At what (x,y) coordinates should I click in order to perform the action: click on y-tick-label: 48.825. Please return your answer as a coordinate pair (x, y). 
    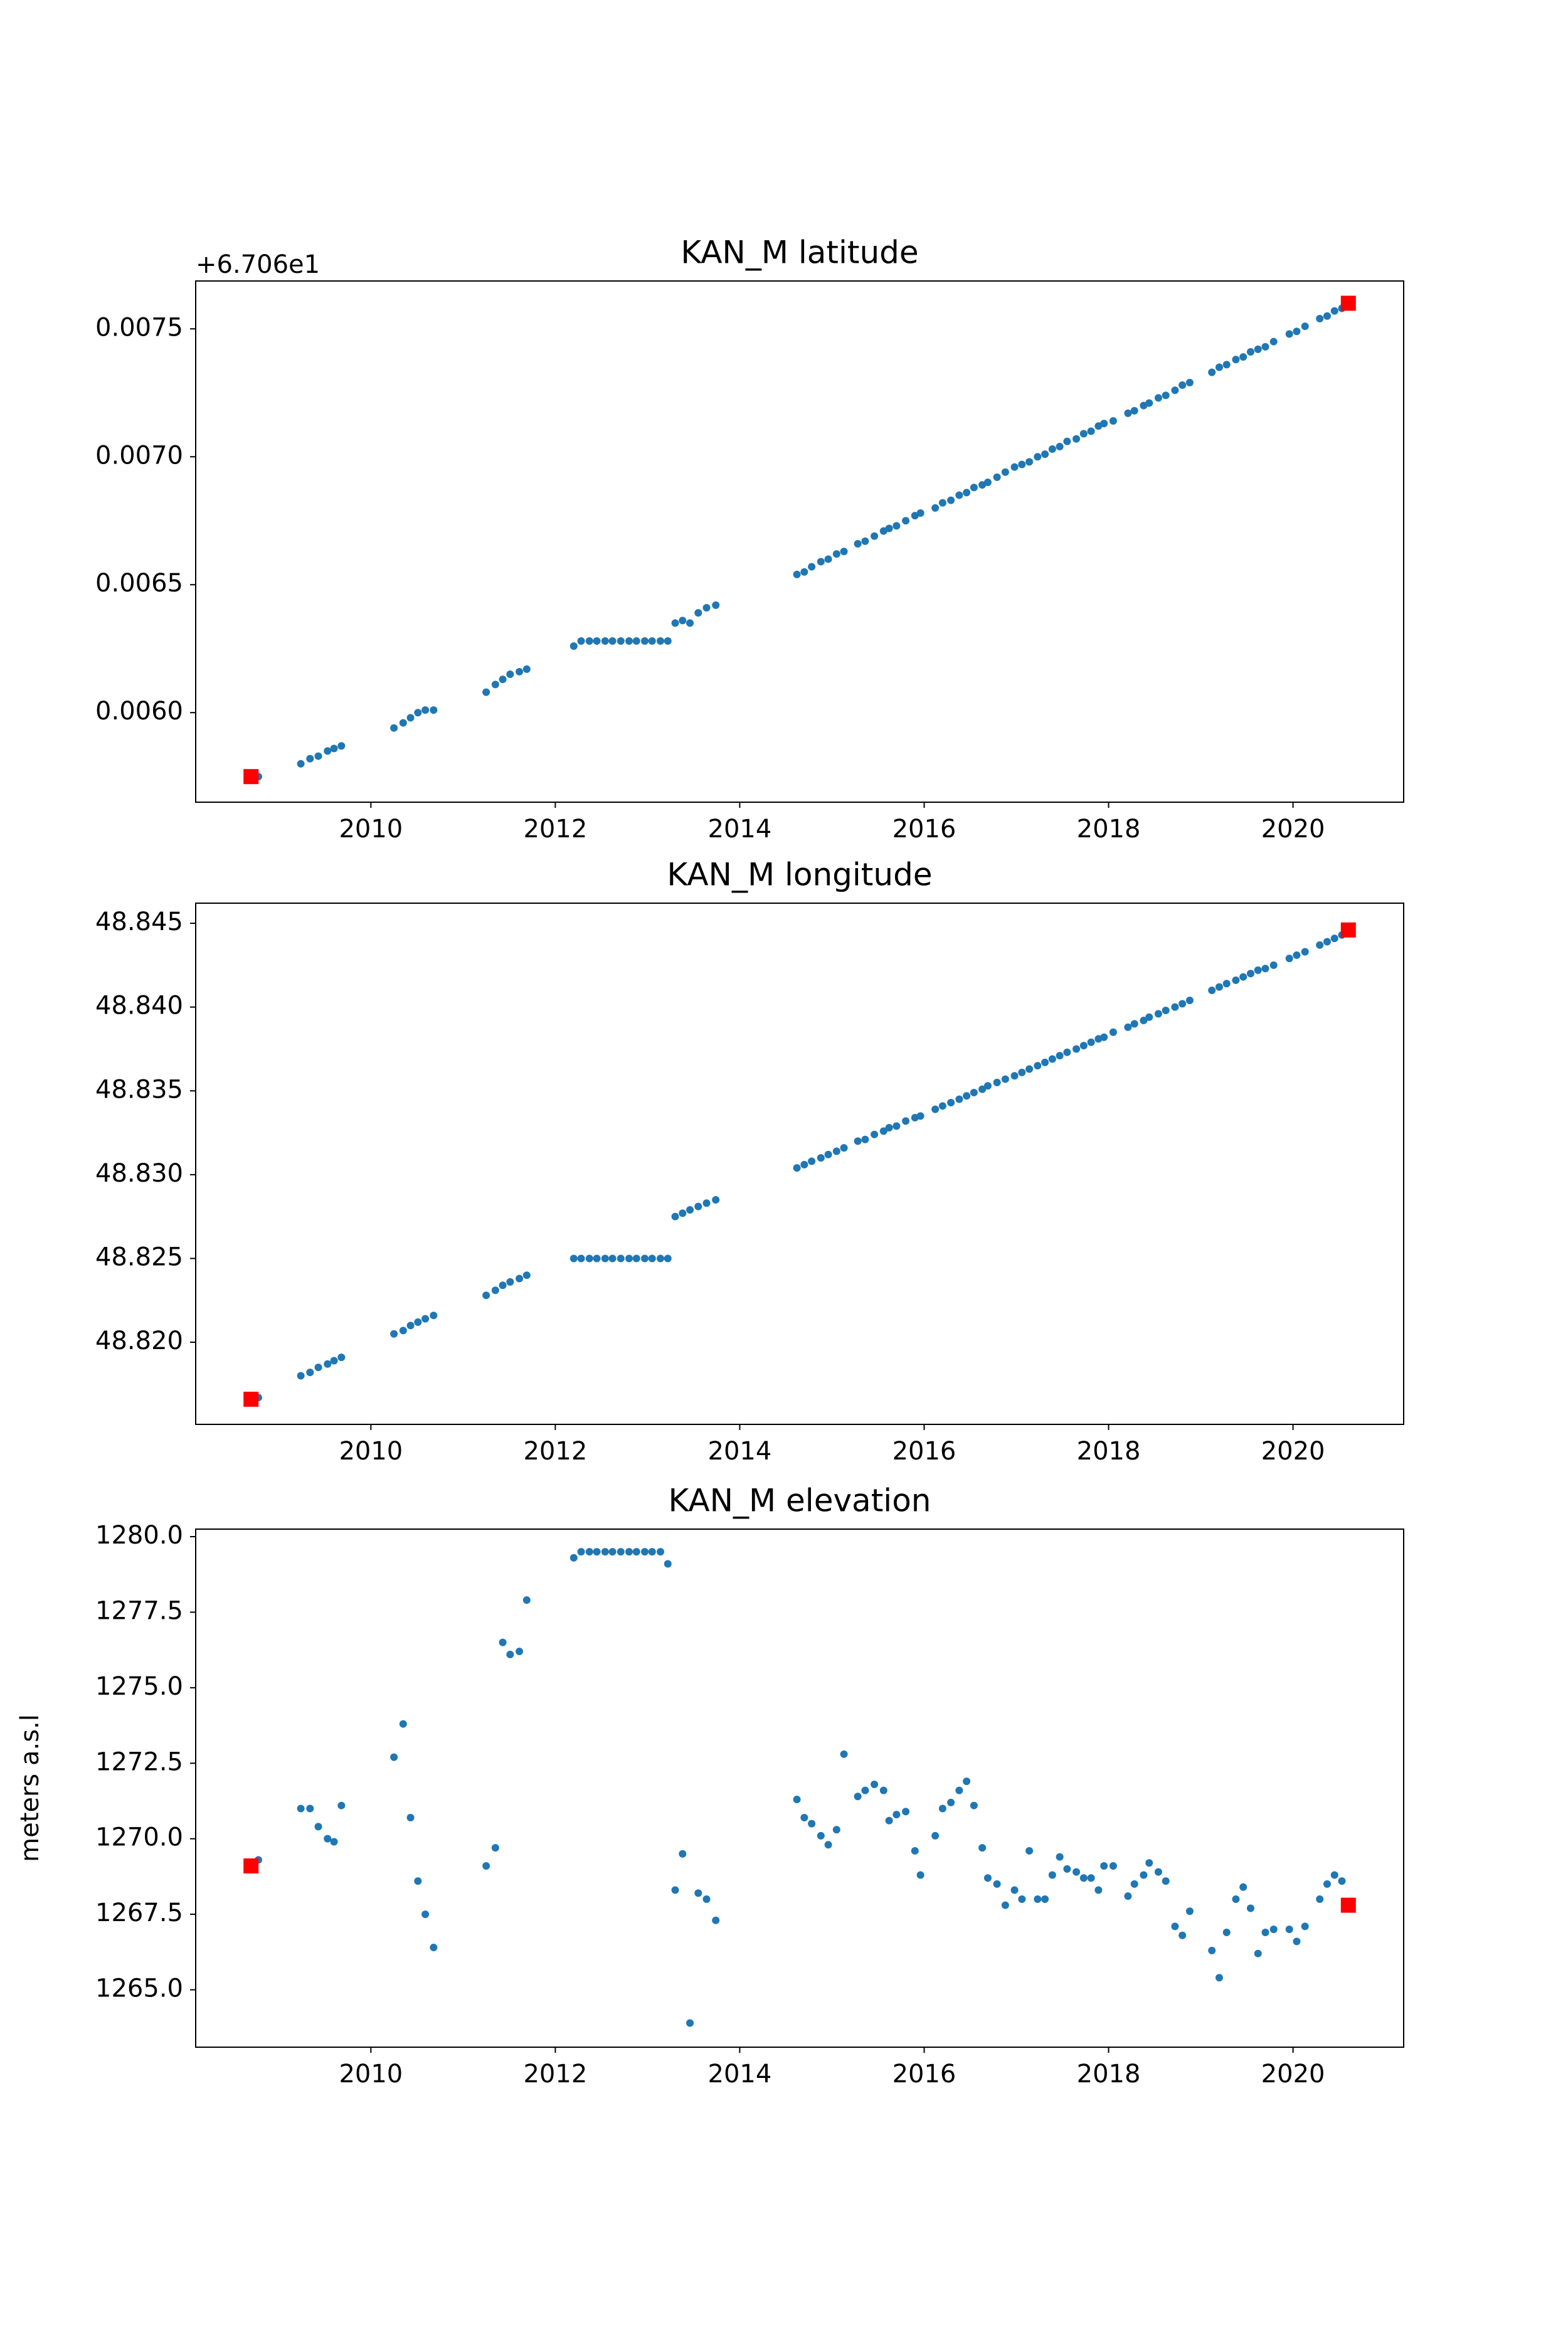
    Looking at the image, I should click on (139, 1256).